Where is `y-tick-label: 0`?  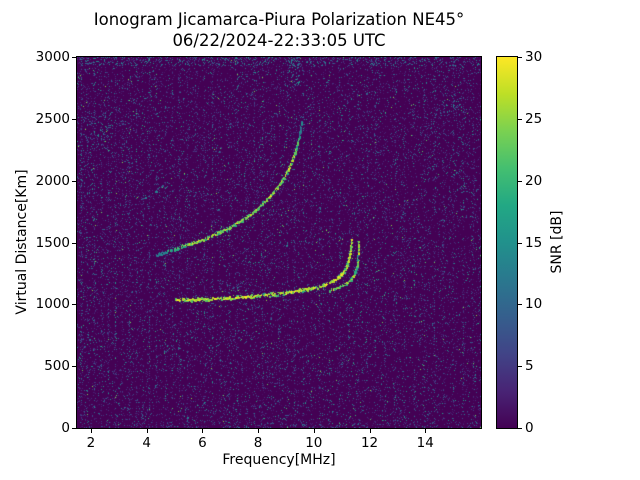
y-tick-label: 0 is located at coordinates (65, 428).